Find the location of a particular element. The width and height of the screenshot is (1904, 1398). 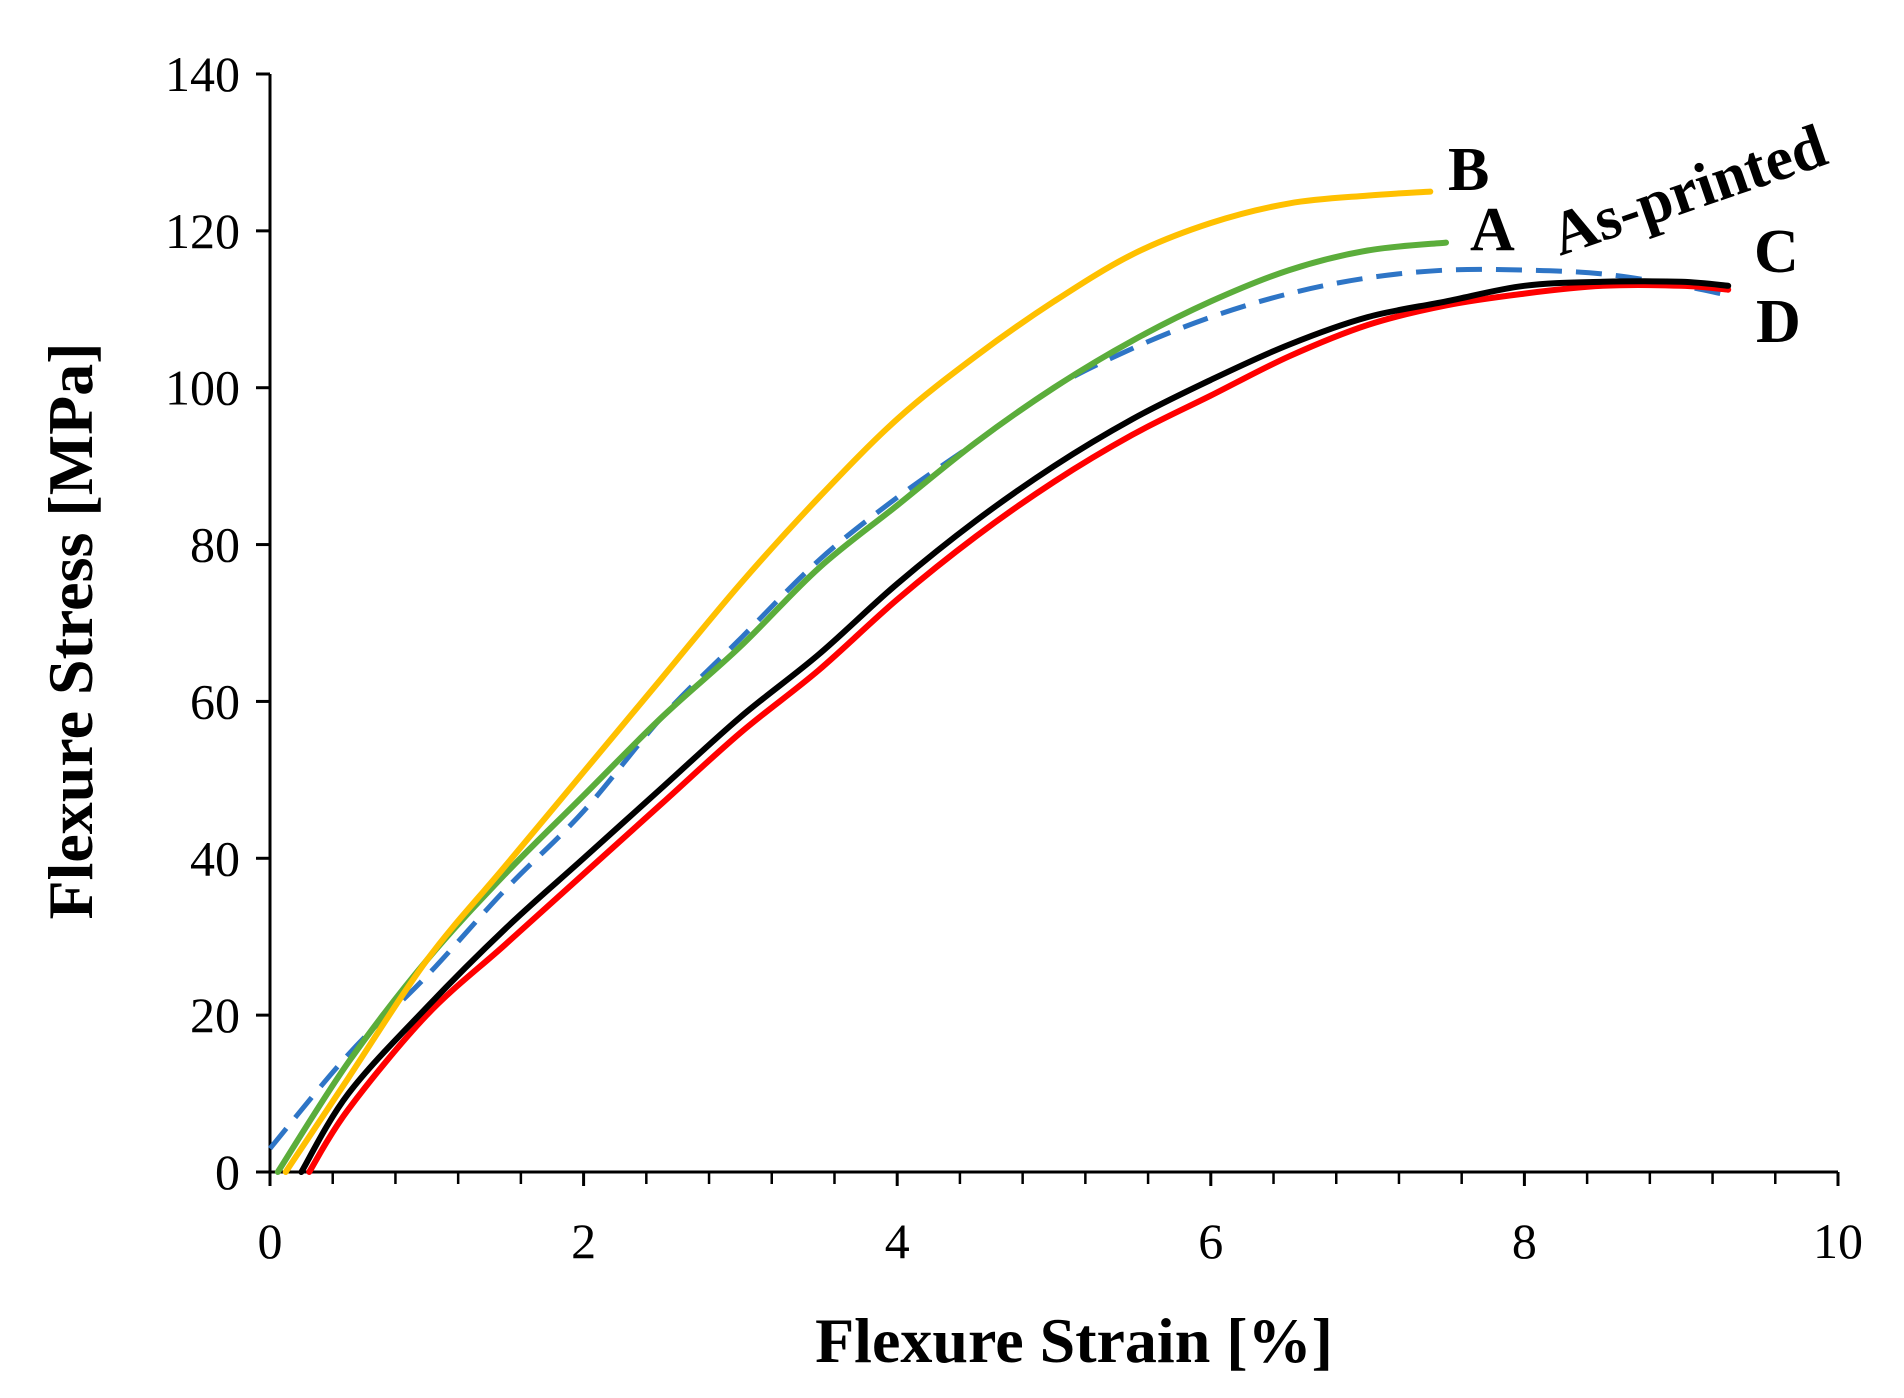

series-label-a: A is located at coordinates (1492, 230).